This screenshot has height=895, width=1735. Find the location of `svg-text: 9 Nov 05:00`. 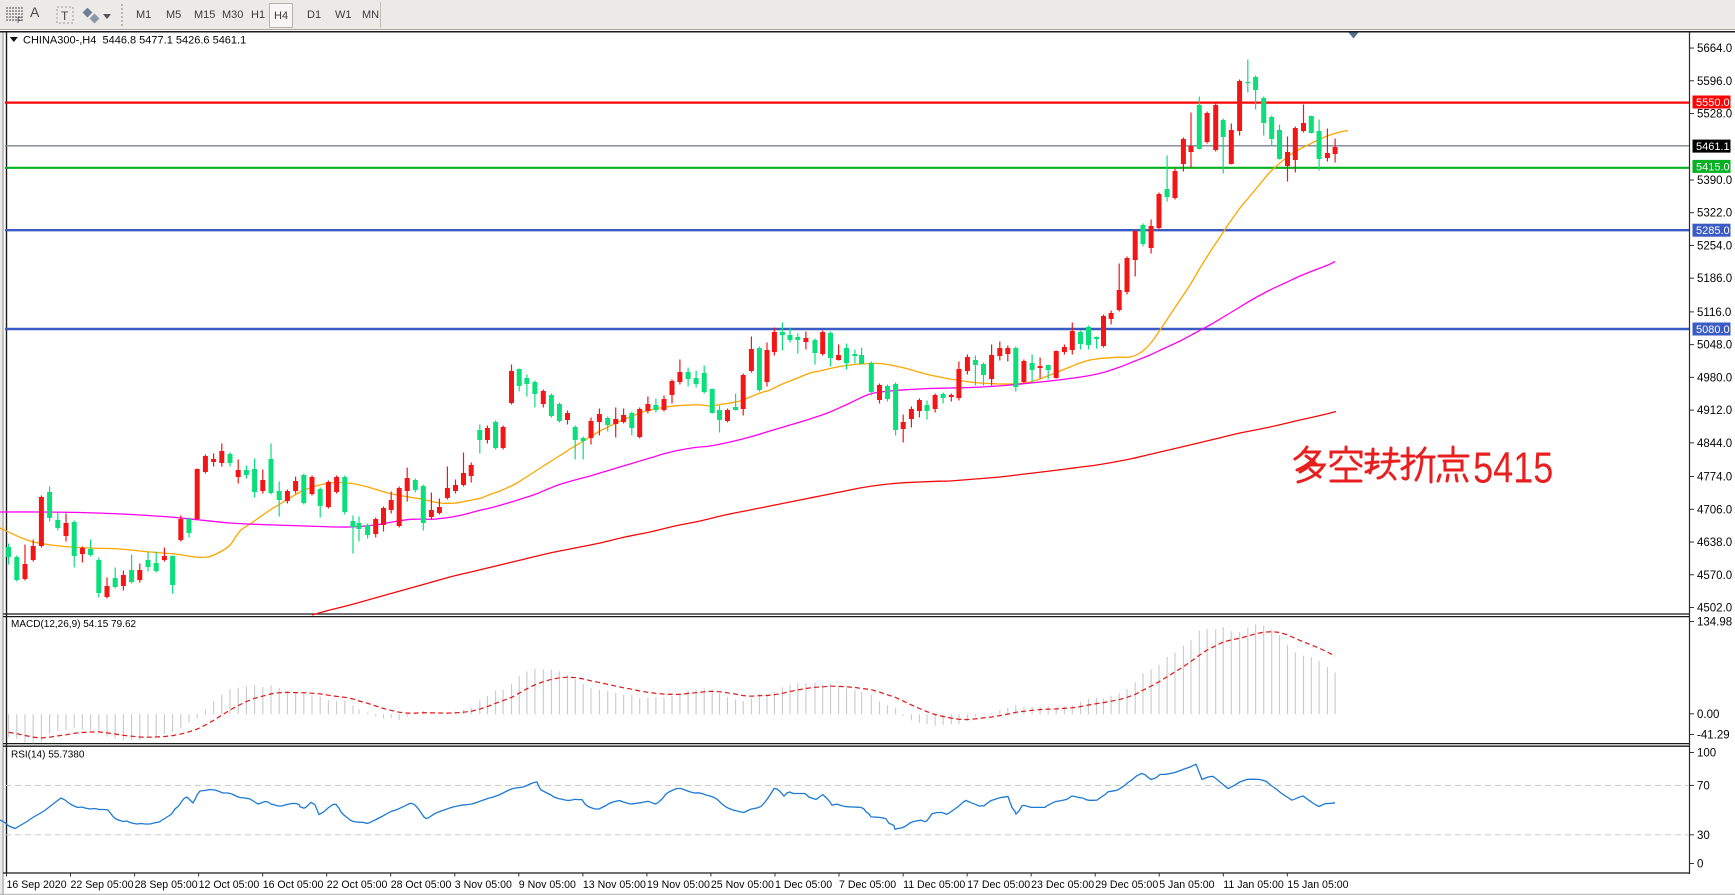

svg-text: 9 Nov 05:00 is located at coordinates (547, 885).